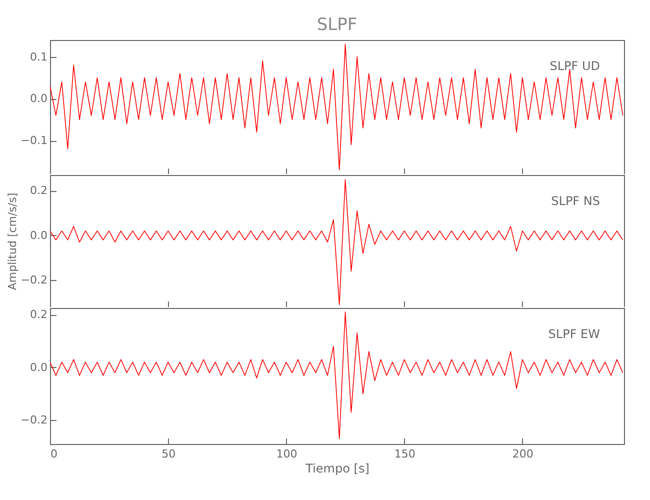 This screenshot has width=650, height=500. What do you see at coordinates (54, 454) in the screenshot?
I see `x-tick-label: 0` at bounding box center [54, 454].